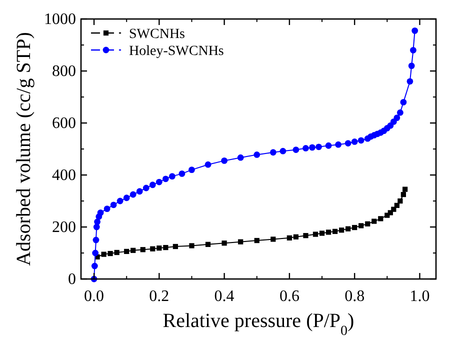  What do you see at coordinates (159, 296) in the screenshot?
I see `x-tick-label: 0.2` at bounding box center [159, 296].